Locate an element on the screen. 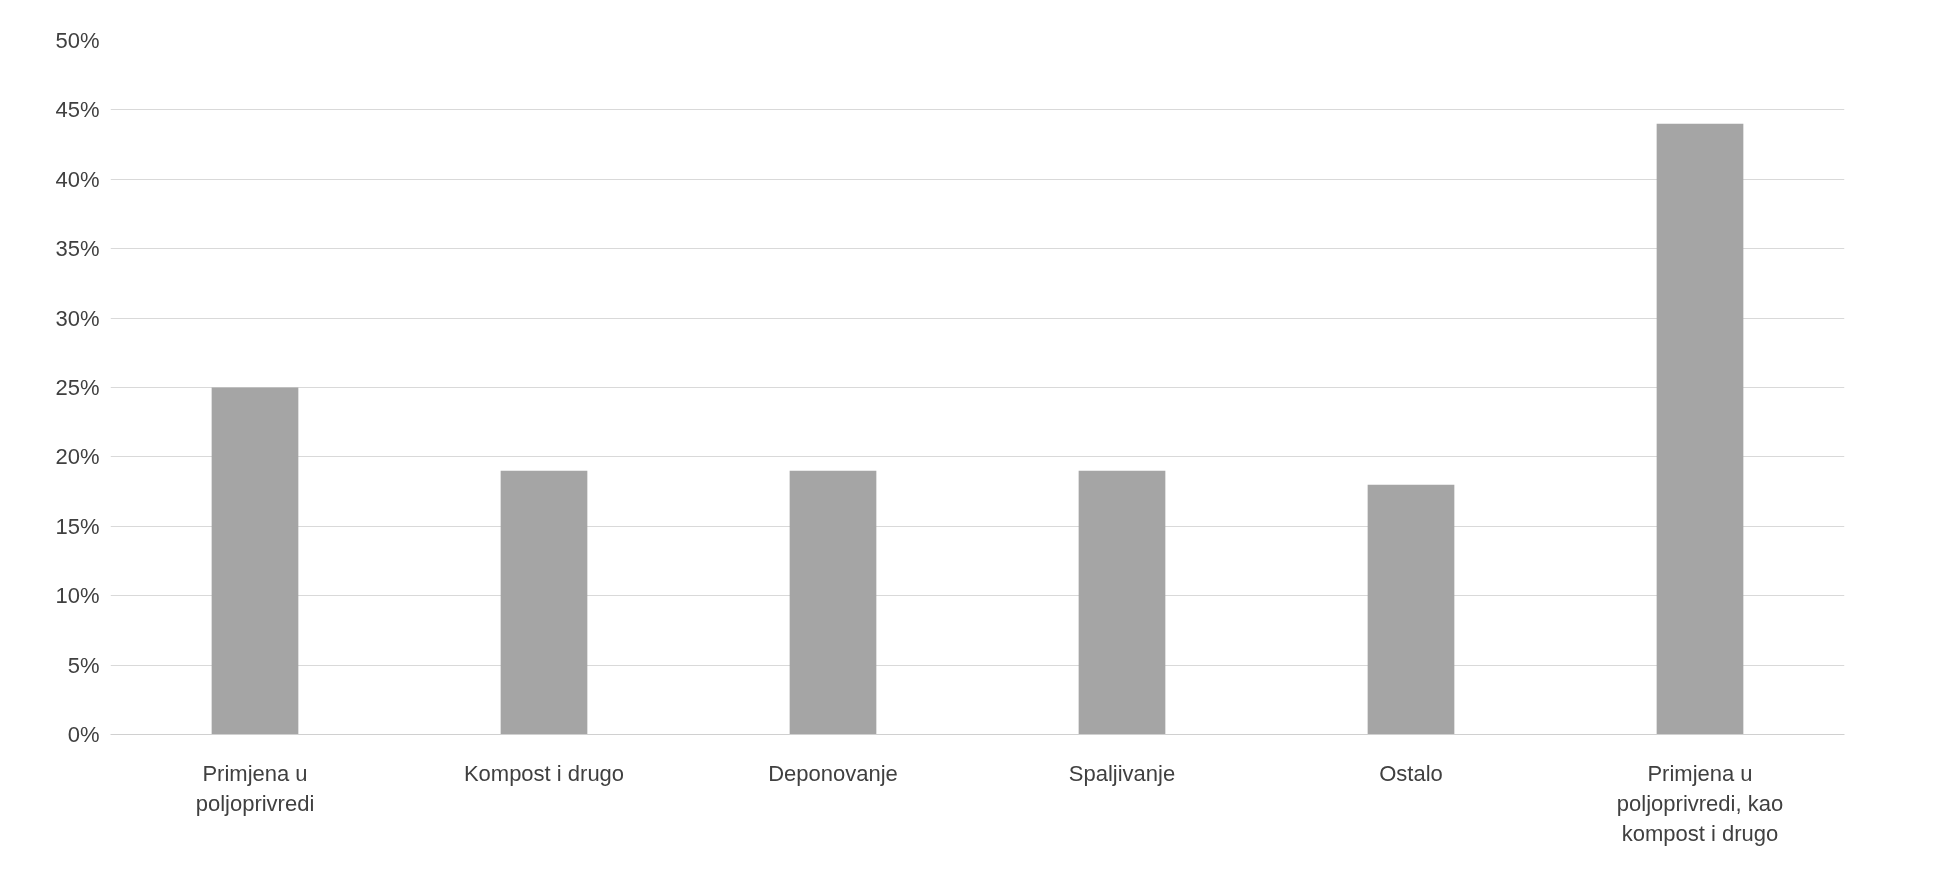  x-tick-label: Primjena u poljoprivredi, kao kompost i drugo is located at coordinates (1700, 803).